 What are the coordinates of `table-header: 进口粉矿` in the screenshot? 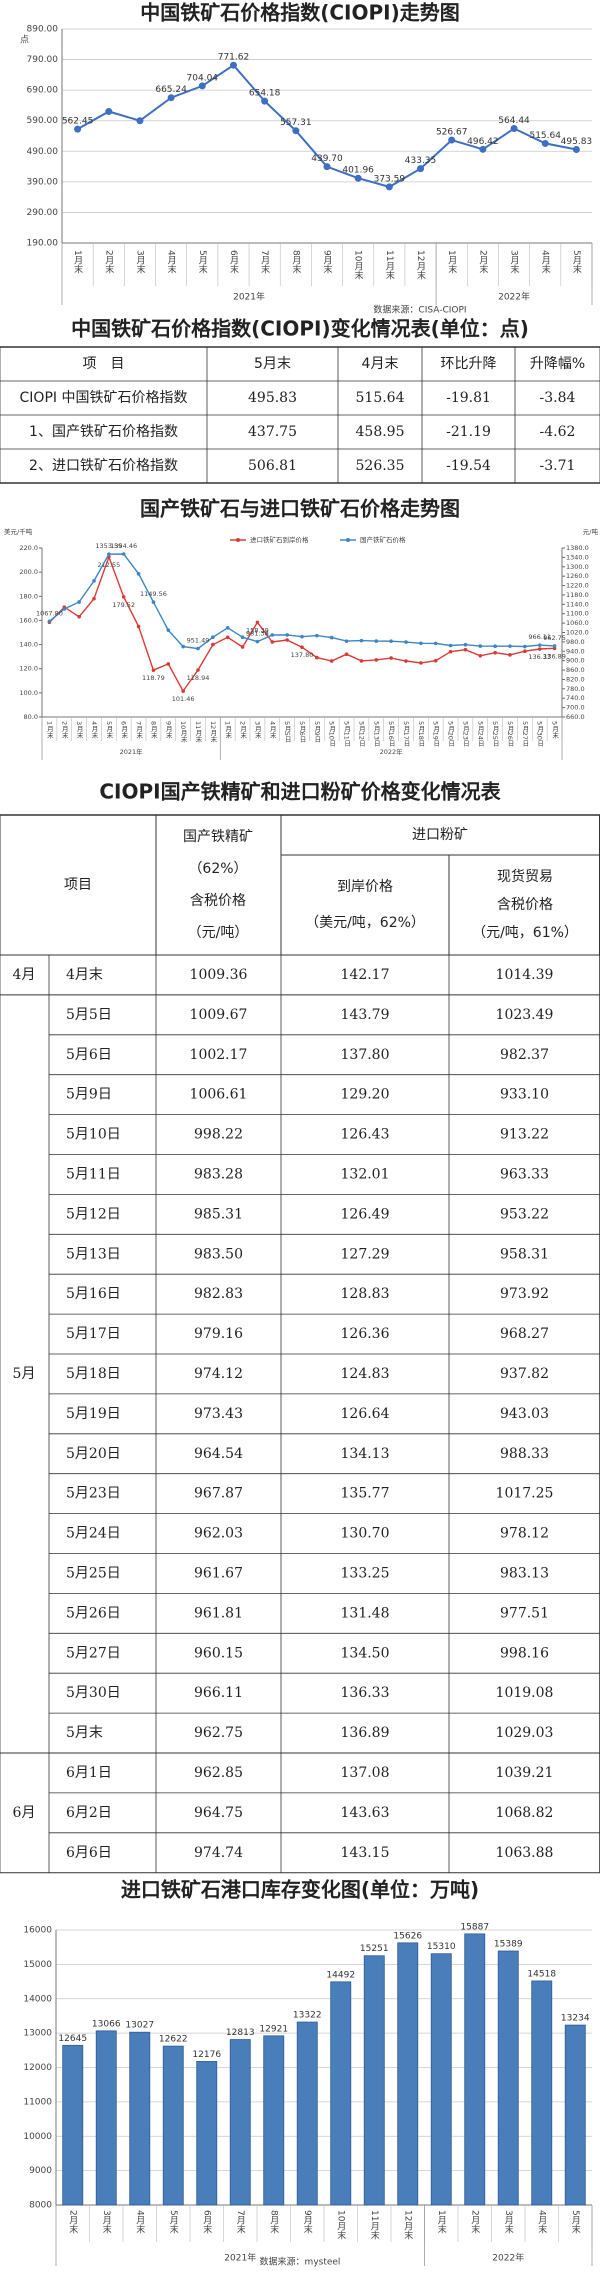 It's located at (440, 835).